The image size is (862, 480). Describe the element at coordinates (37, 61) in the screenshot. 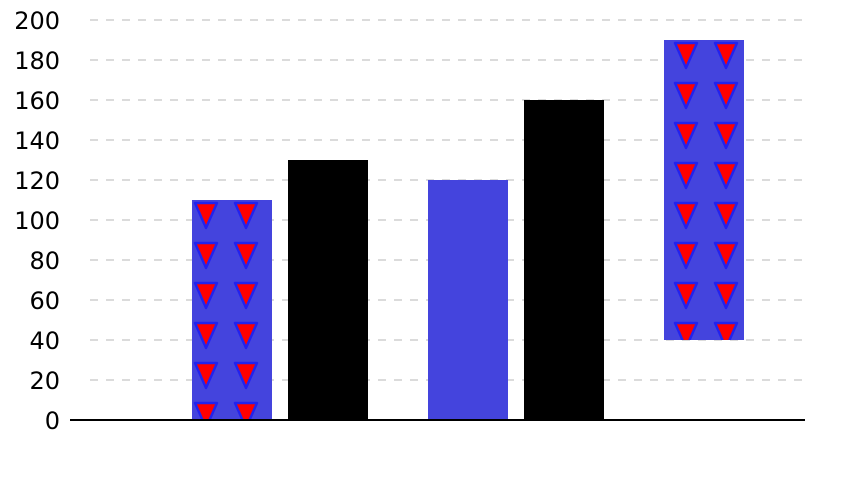

I see `y-tick-label: 180` at that location.